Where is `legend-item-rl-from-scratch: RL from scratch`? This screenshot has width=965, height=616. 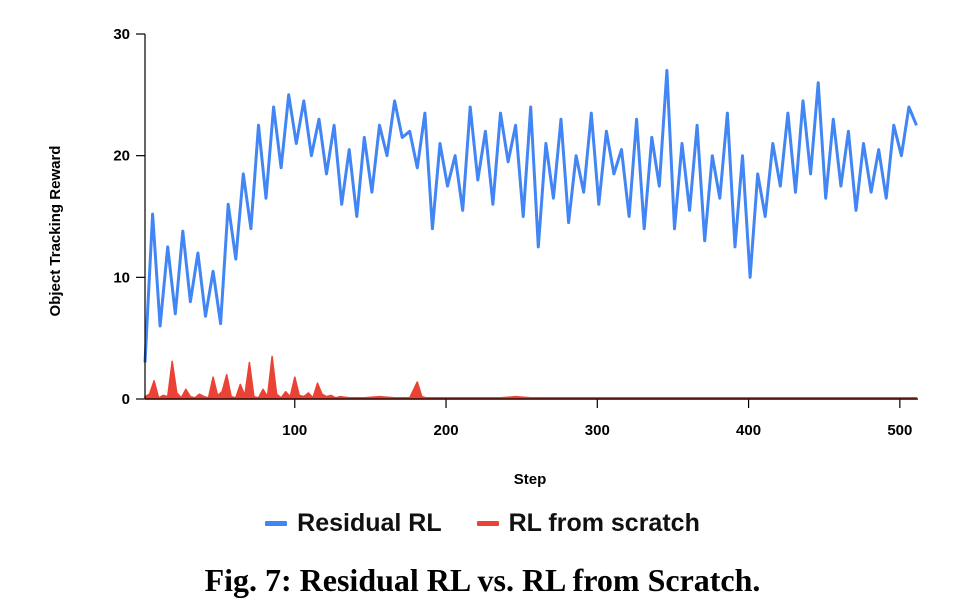
legend-item-rl-from-scratch: RL from scratch is located at coordinates (588, 523).